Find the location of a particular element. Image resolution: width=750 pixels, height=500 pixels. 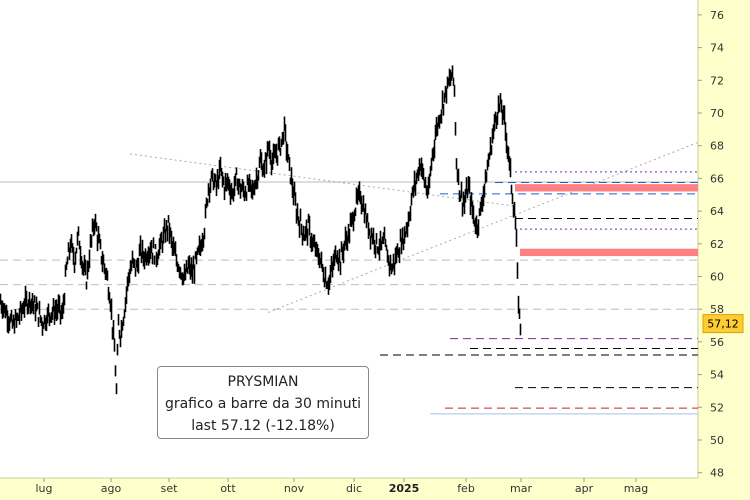

x-tick-label: ott is located at coordinates (228, 488).